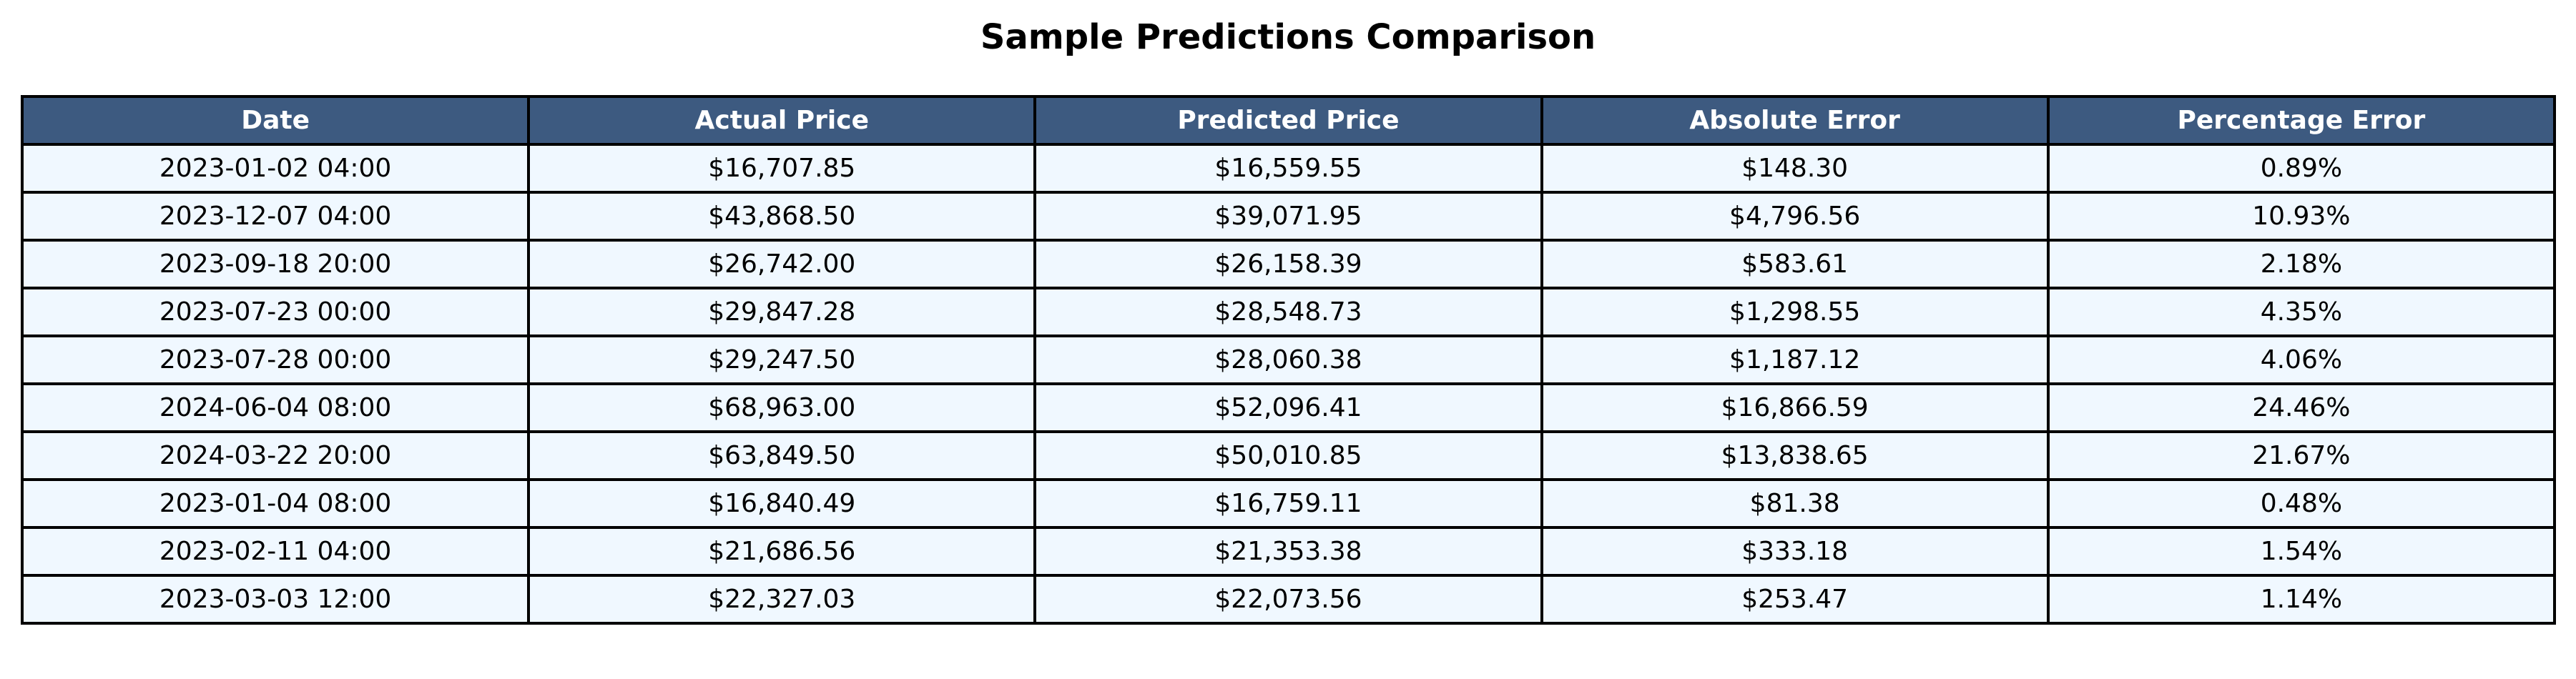 The image size is (2576, 679). Describe the element at coordinates (782, 407) in the screenshot. I see `actual-price-cell: $68,963.00` at that location.